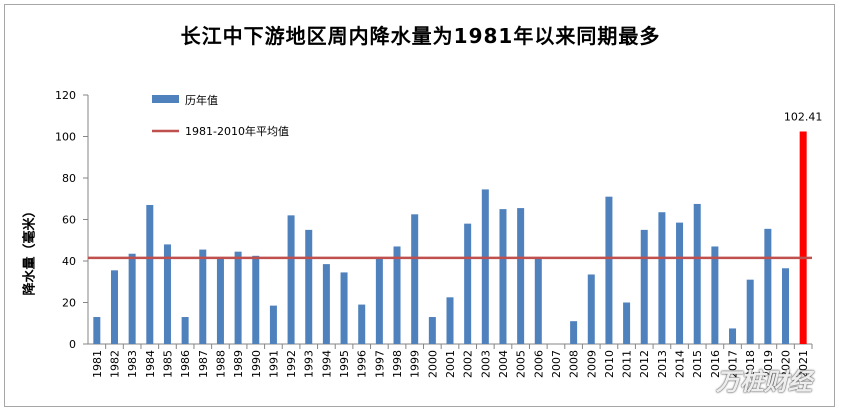 This screenshot has height=413, width=841. I want to click on x-tick-label: 2019, so click(768, 364).